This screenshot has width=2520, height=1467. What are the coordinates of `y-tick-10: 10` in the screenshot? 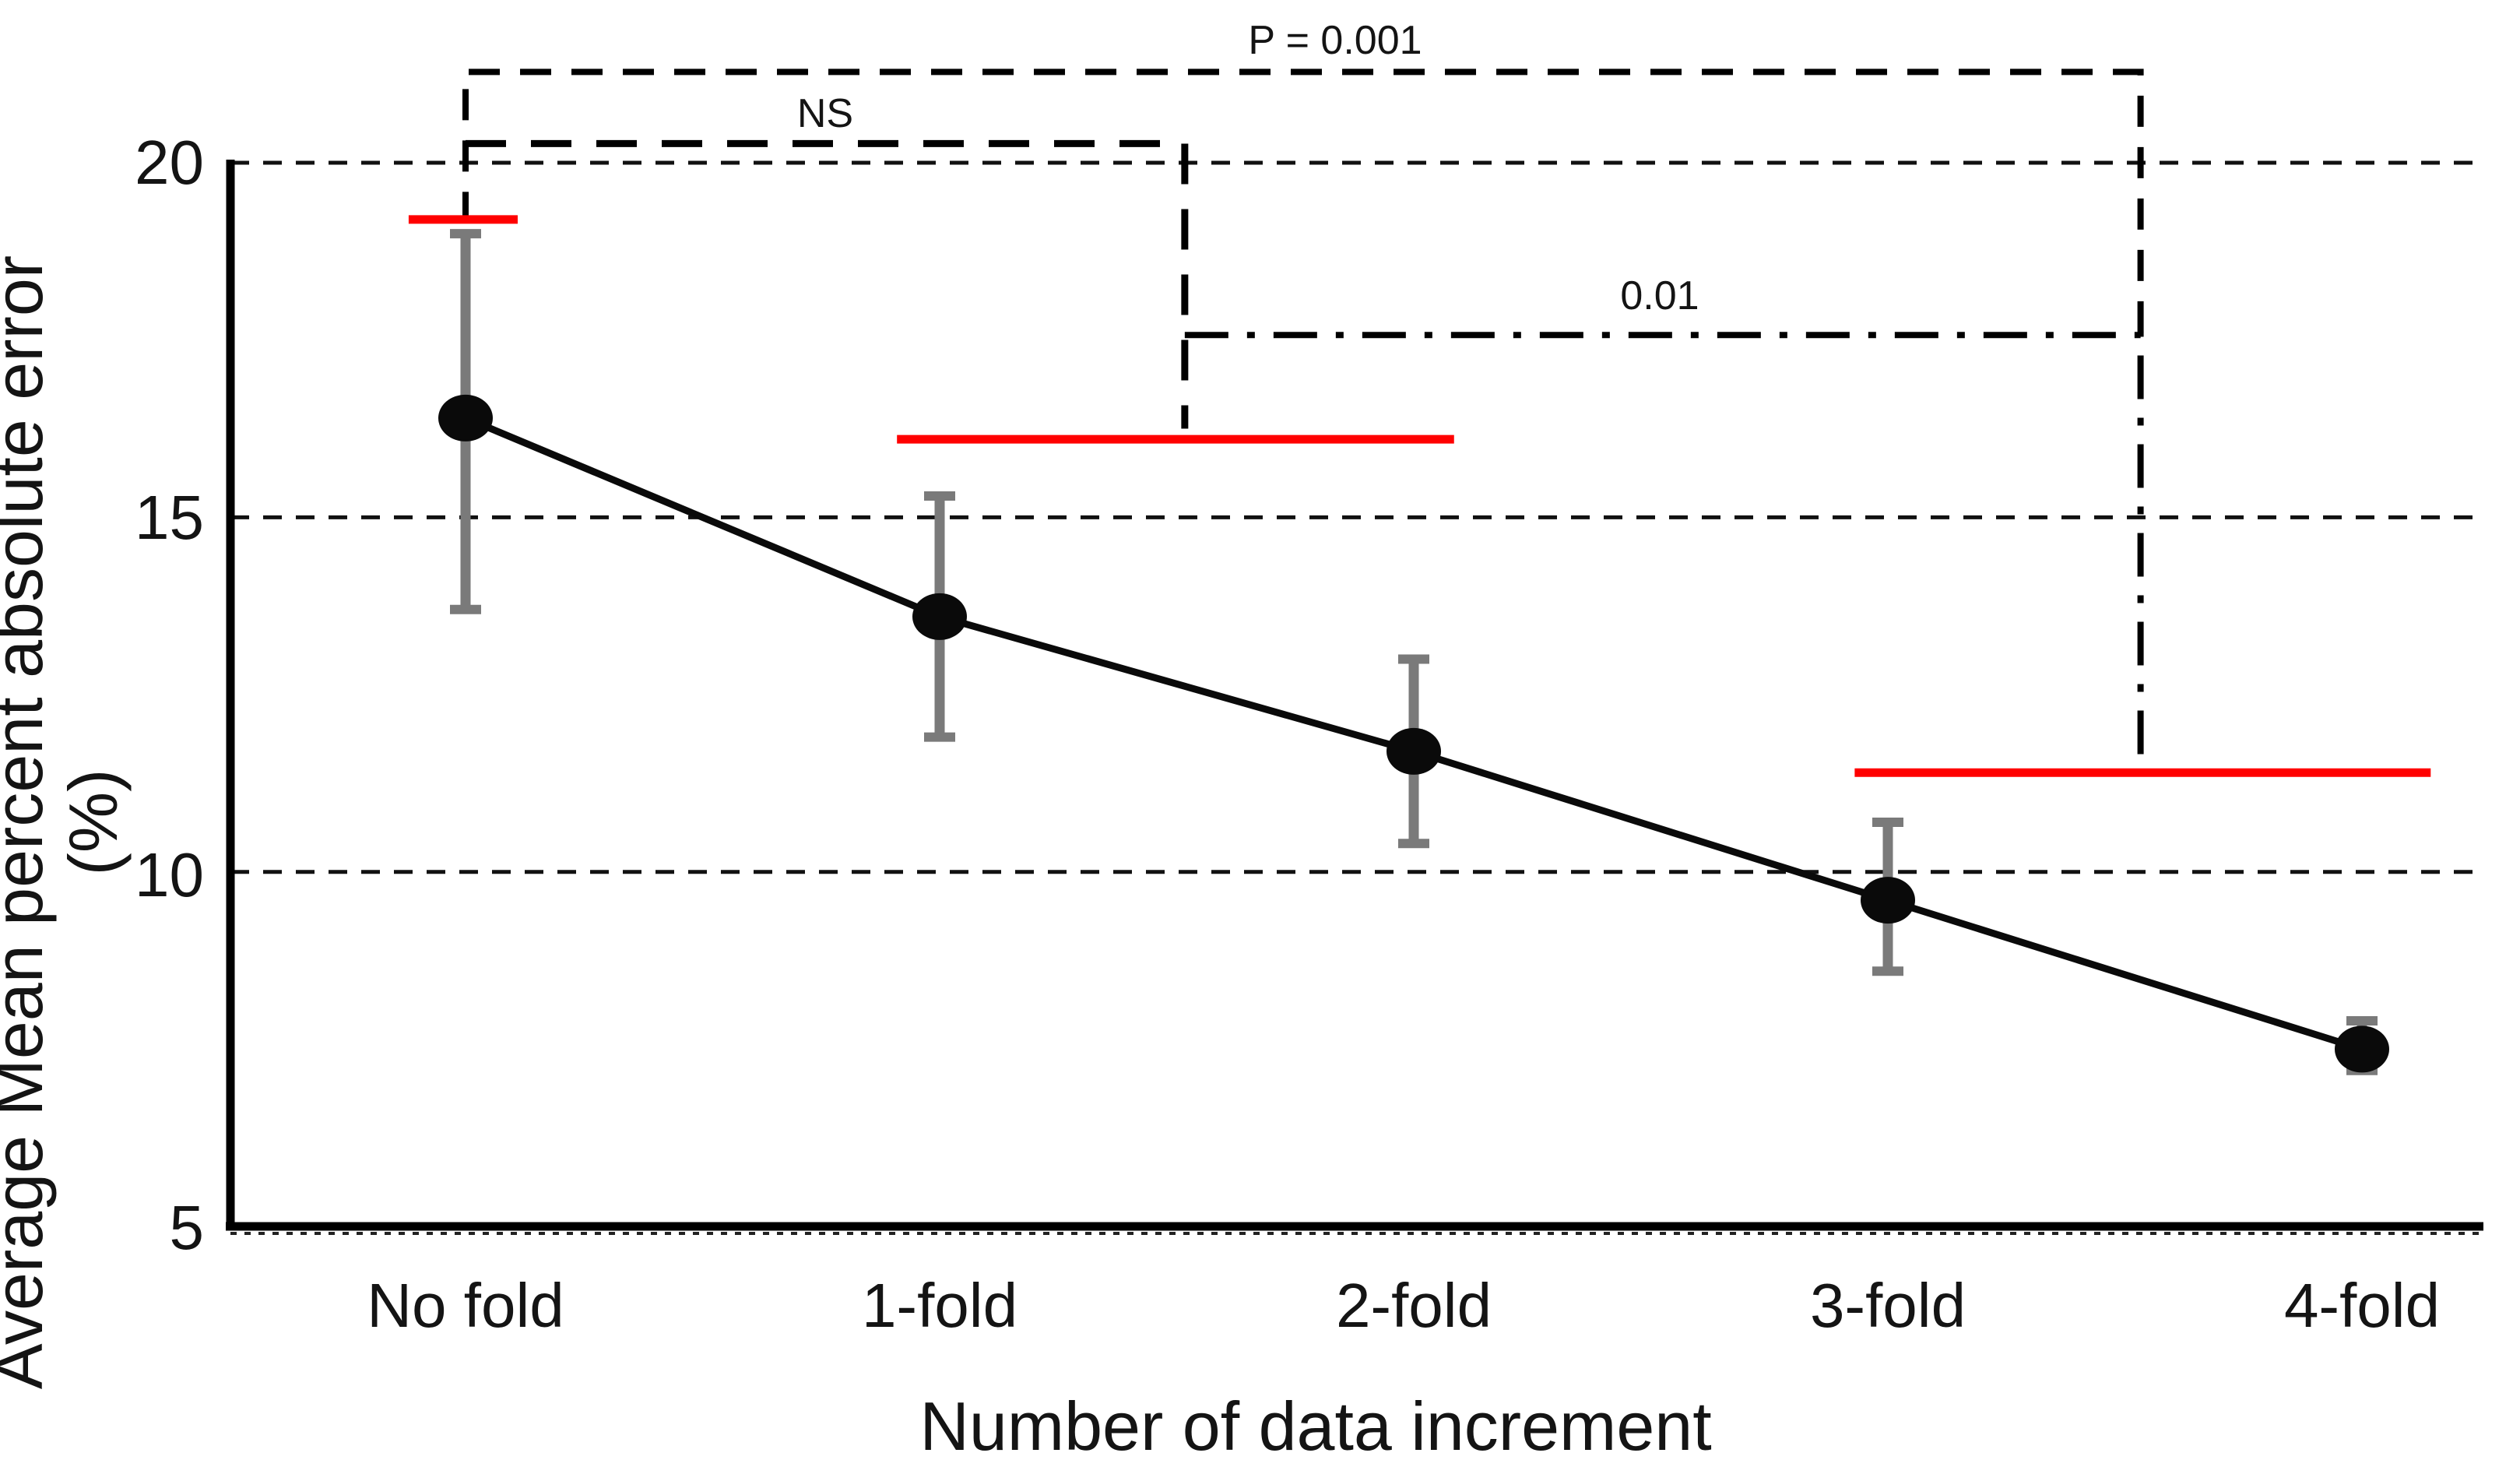 It's located at (170, 874).